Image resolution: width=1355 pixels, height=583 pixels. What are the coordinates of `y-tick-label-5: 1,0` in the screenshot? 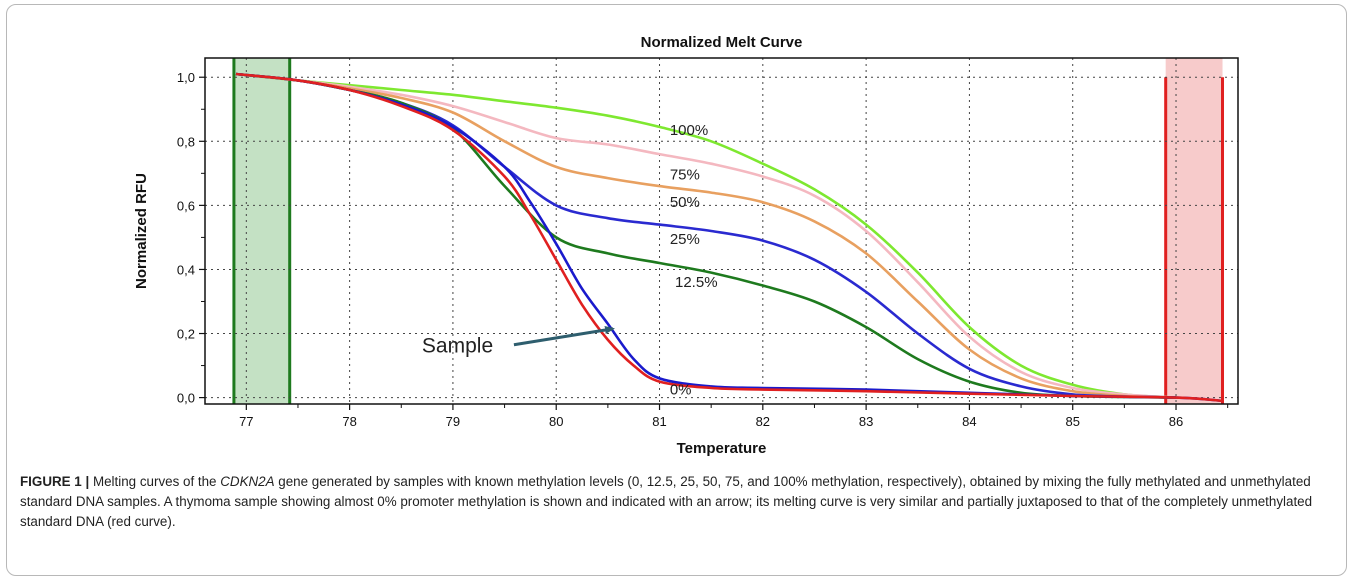 It's located at (186, 77).